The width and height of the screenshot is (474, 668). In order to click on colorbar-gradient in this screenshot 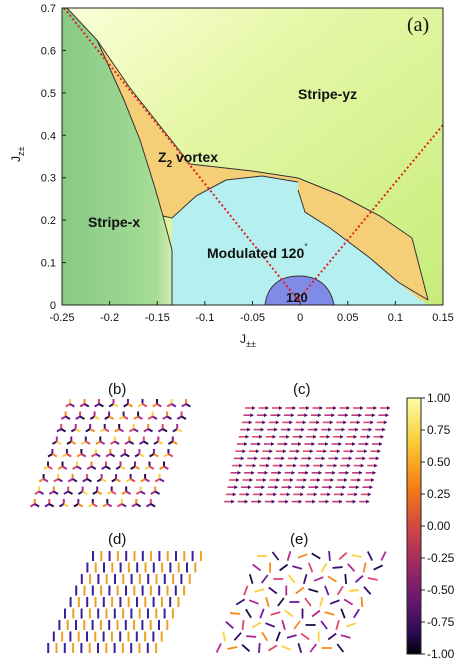, I will do `click(414, 526)`.